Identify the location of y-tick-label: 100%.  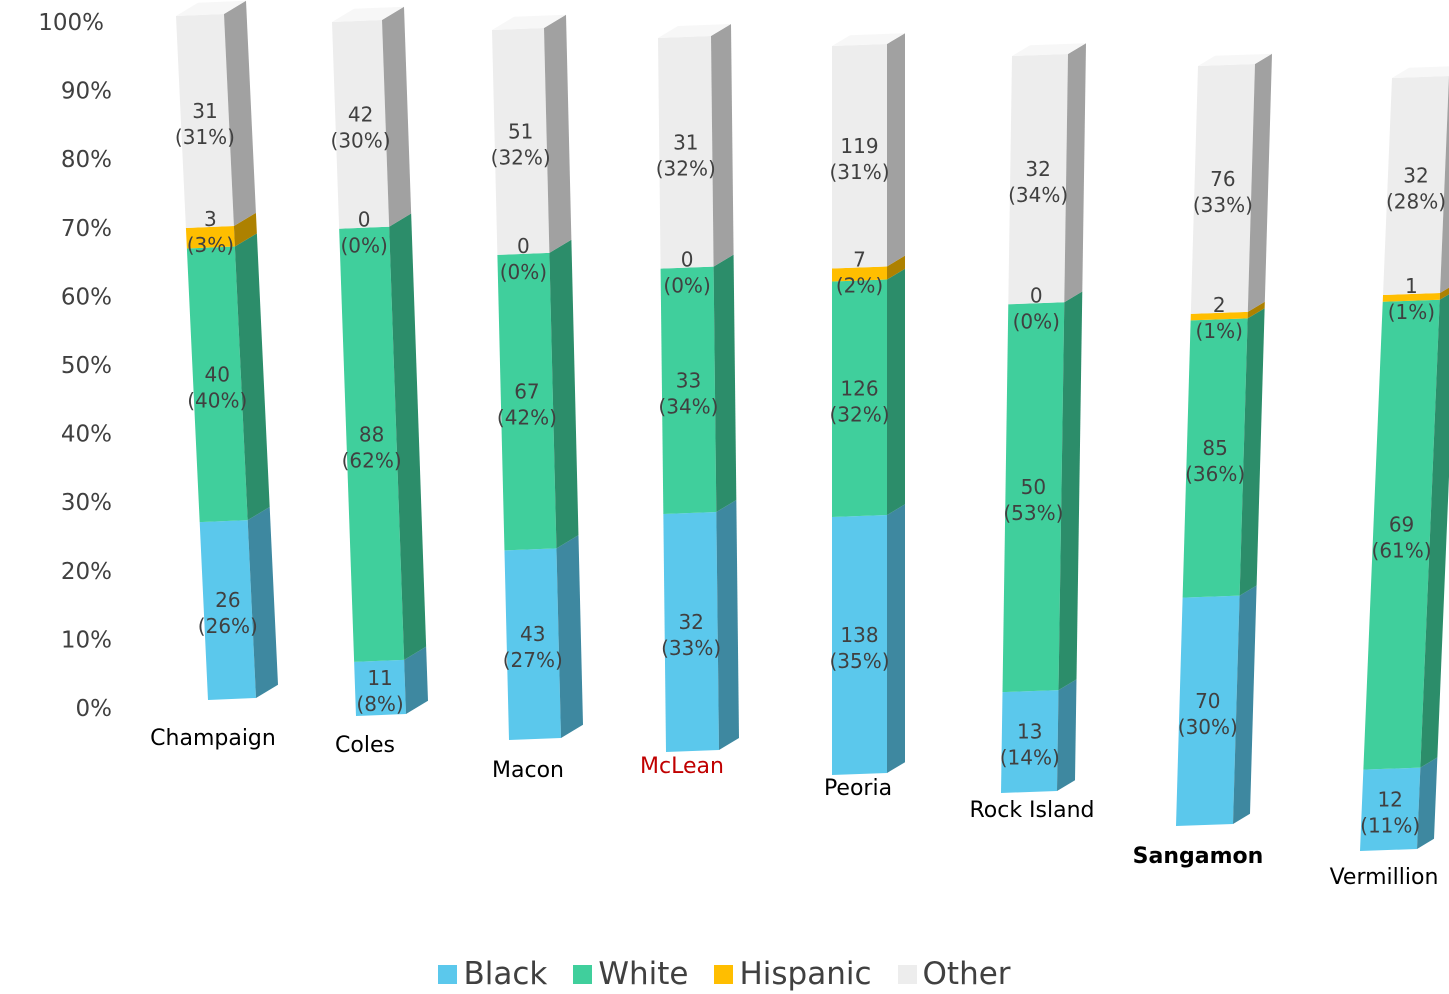
(71, 23).